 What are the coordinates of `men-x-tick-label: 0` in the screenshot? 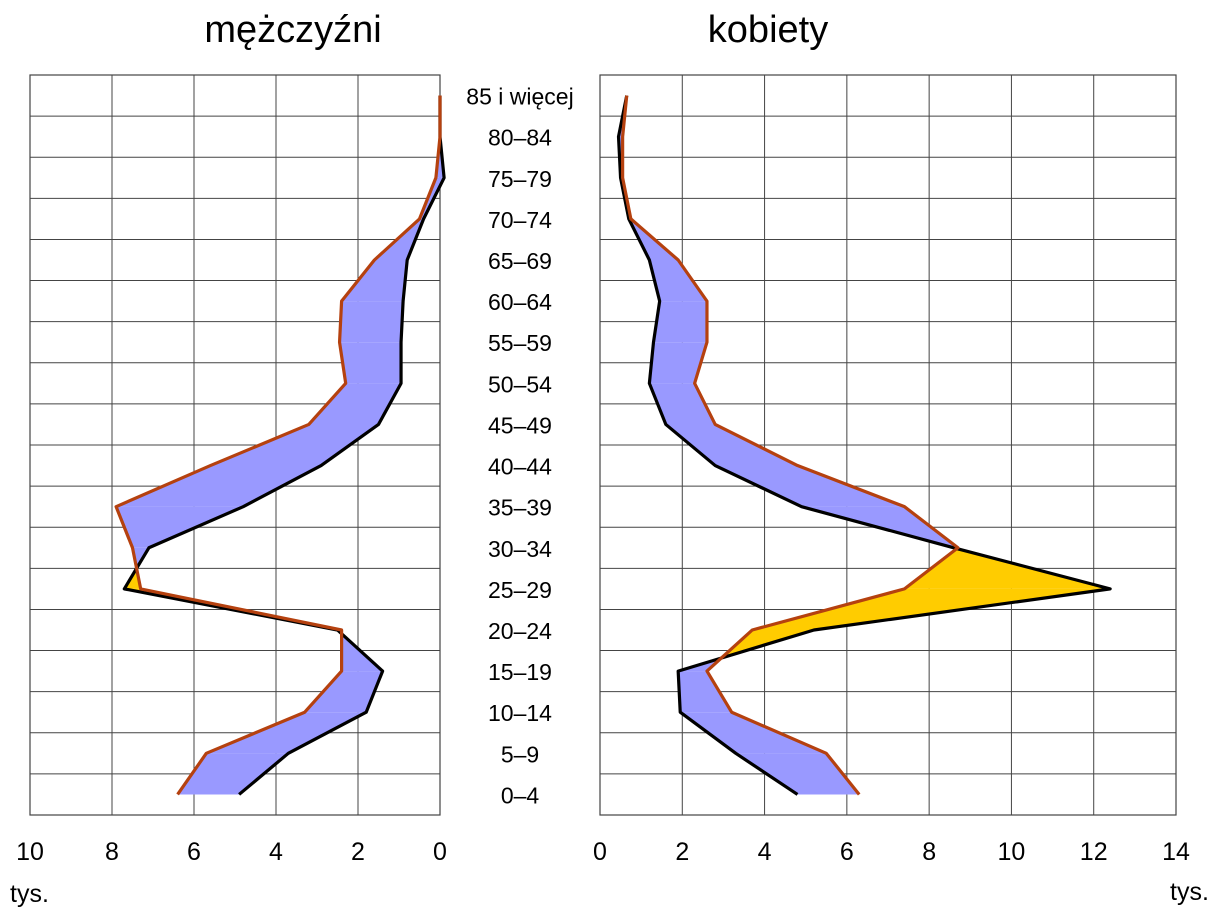 It's located at (440, 852).